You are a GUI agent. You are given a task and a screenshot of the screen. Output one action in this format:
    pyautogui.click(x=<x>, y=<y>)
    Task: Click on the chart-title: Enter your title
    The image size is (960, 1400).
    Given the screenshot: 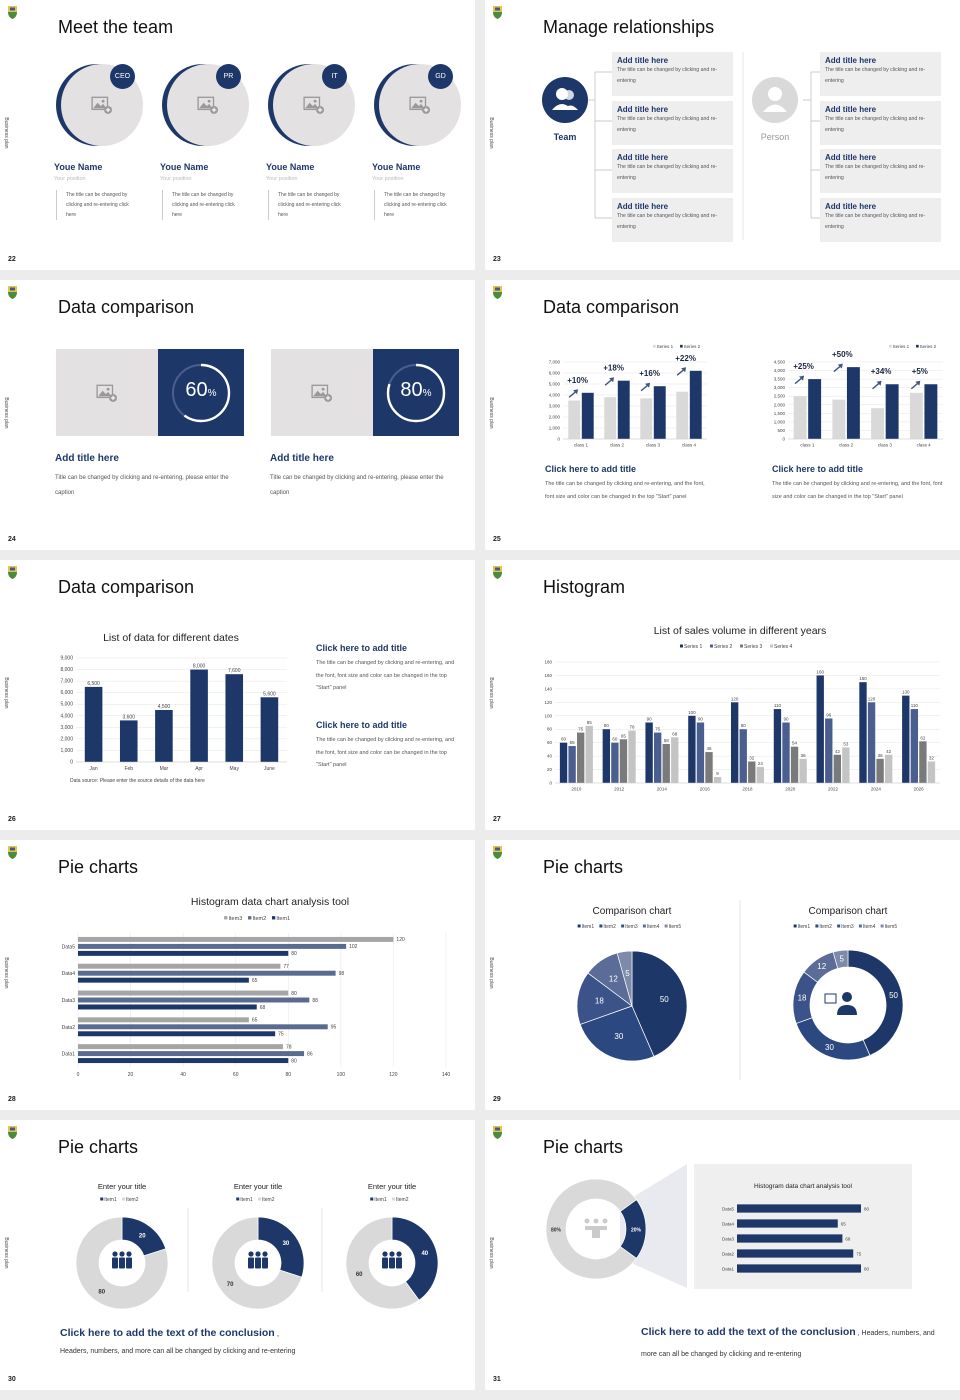 What is the action you would take?
    pyautogui.click(x=122, y=1186)
    